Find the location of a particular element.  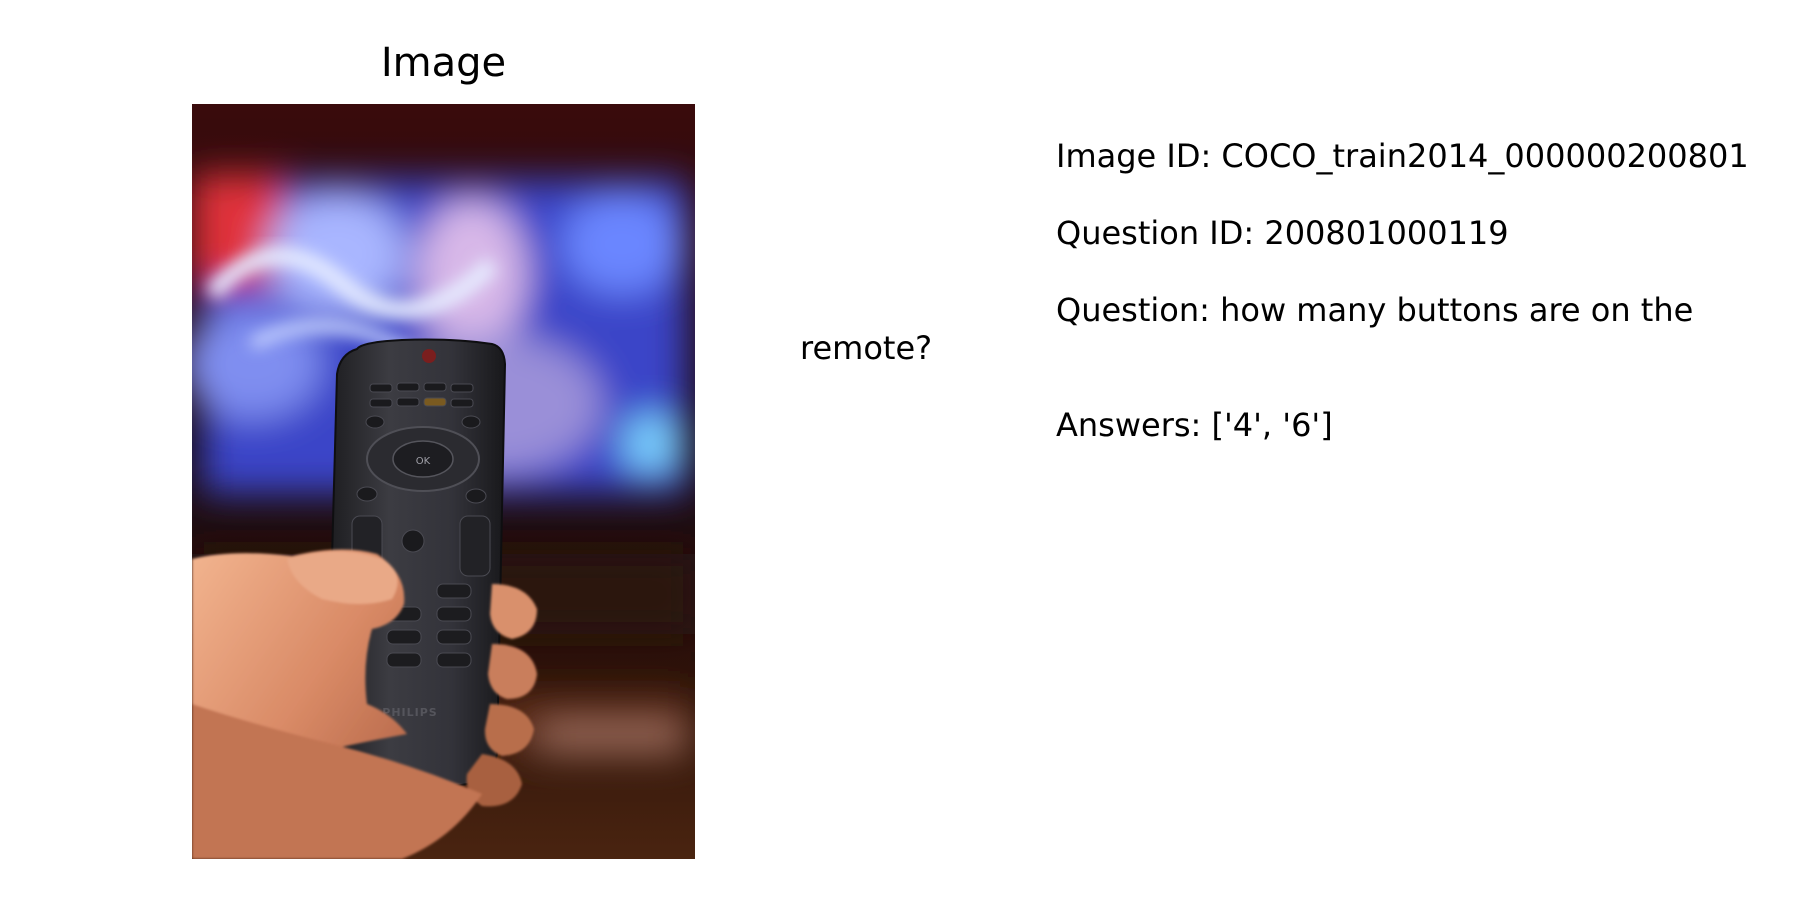

question-id-text: Question ID: 200801000119 is located at coordinates (1282, 233).